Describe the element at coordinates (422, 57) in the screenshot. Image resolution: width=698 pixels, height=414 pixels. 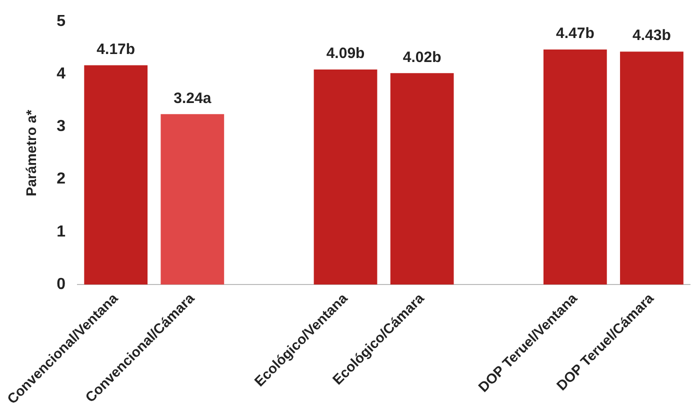
I see `data-label: 4.02b` at that location.